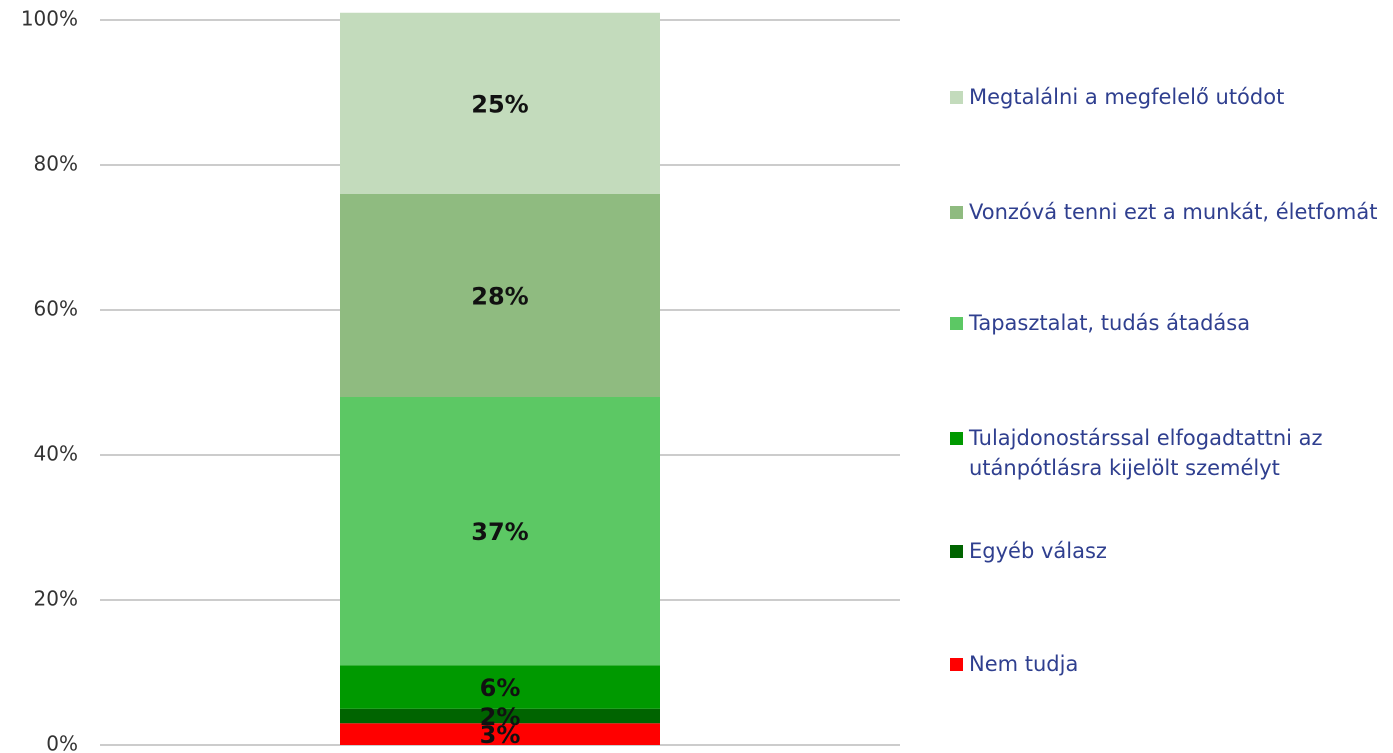 The image size is (1393, 753). I want to click on legend-entry: Megtalálni a megfelelő utódot, so click(1165, 97).